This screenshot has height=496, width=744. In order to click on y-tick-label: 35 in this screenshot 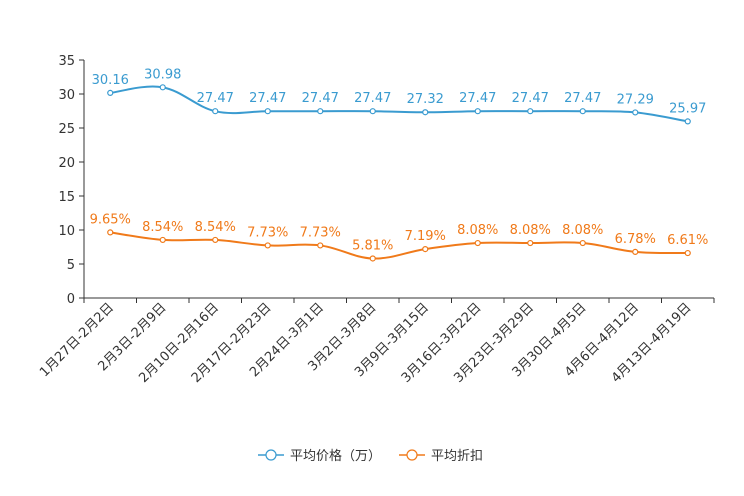, I will do `click(66, 61)`.